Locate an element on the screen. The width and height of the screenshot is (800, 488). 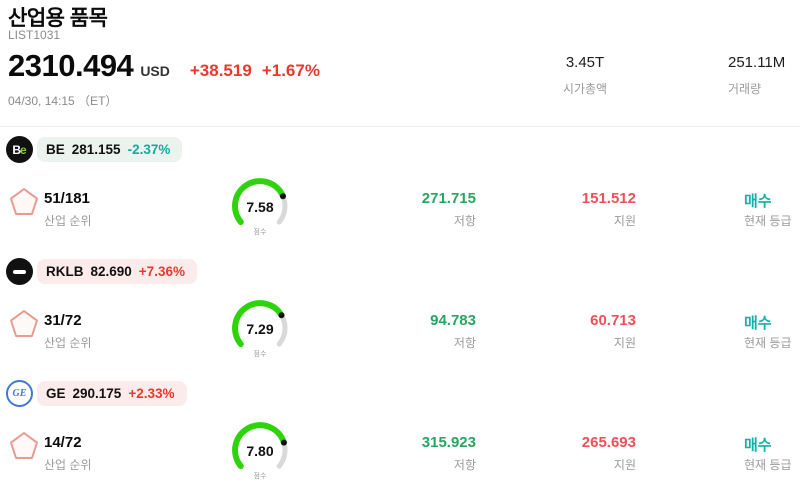
index-price-row: 2310.494 USD +38.519 +1.67% is located at coordinates (164, 66).